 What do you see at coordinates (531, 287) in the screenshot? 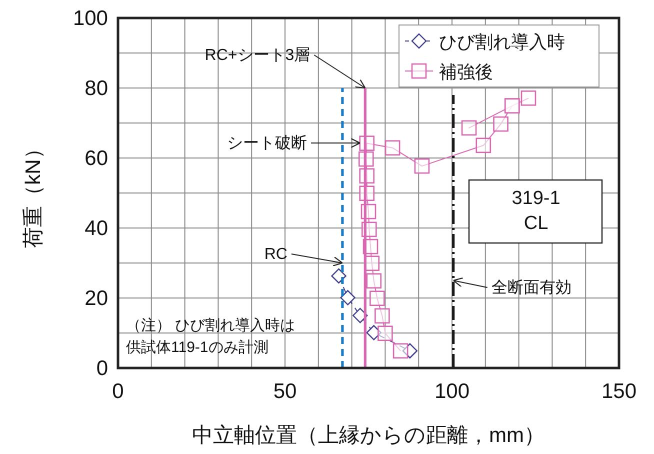
I see `annotation: 全断面有効` at bounding box center [531, 287].